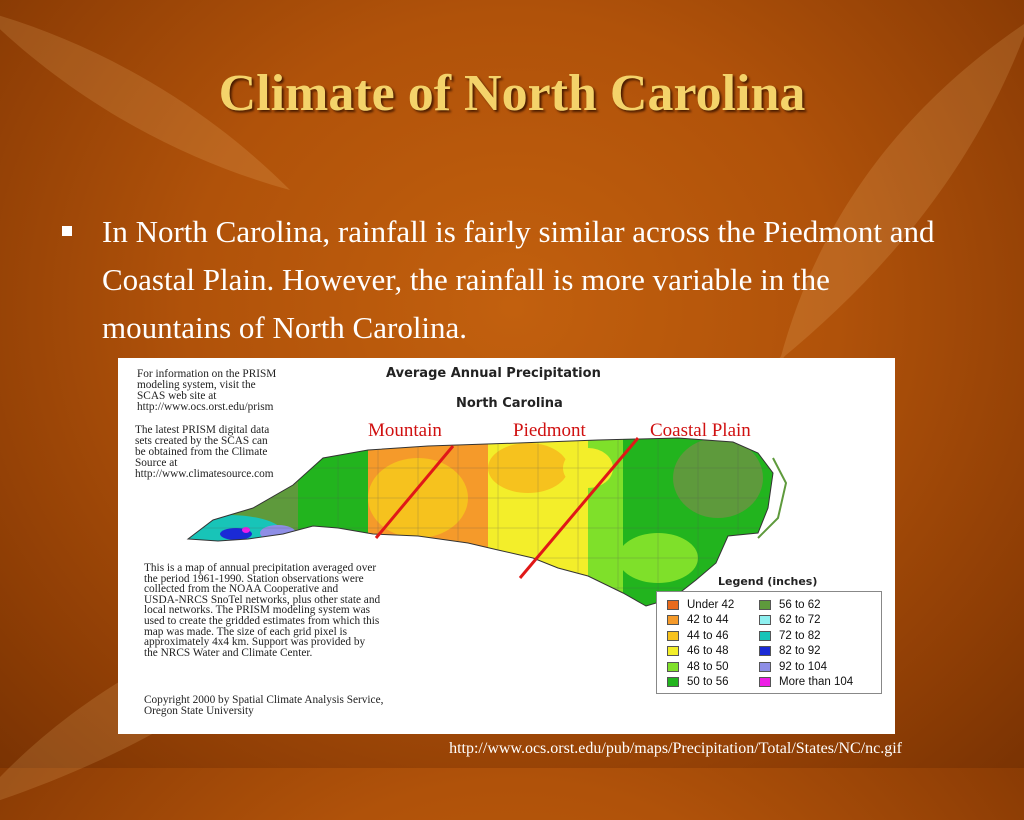 The width and height of the screenshot is (1024, 820). Describe the element at coordinates (493, 373) in the screenshot. I see `map-title: Average Annual Precipitation` at that location.